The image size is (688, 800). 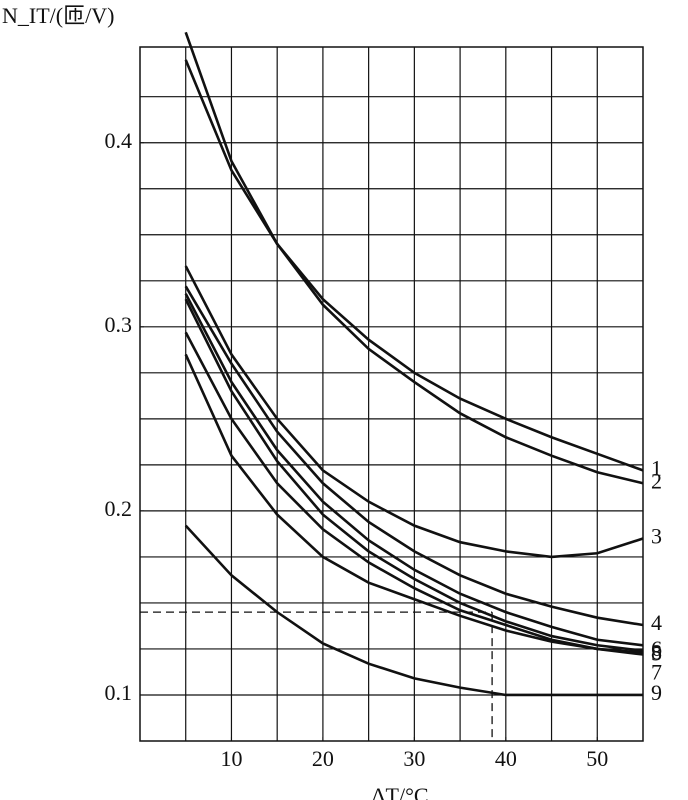 What do you see at coordinates (656, 648) in the screenshot?
I see `series-label: 6` at bounding box center [656, 648].